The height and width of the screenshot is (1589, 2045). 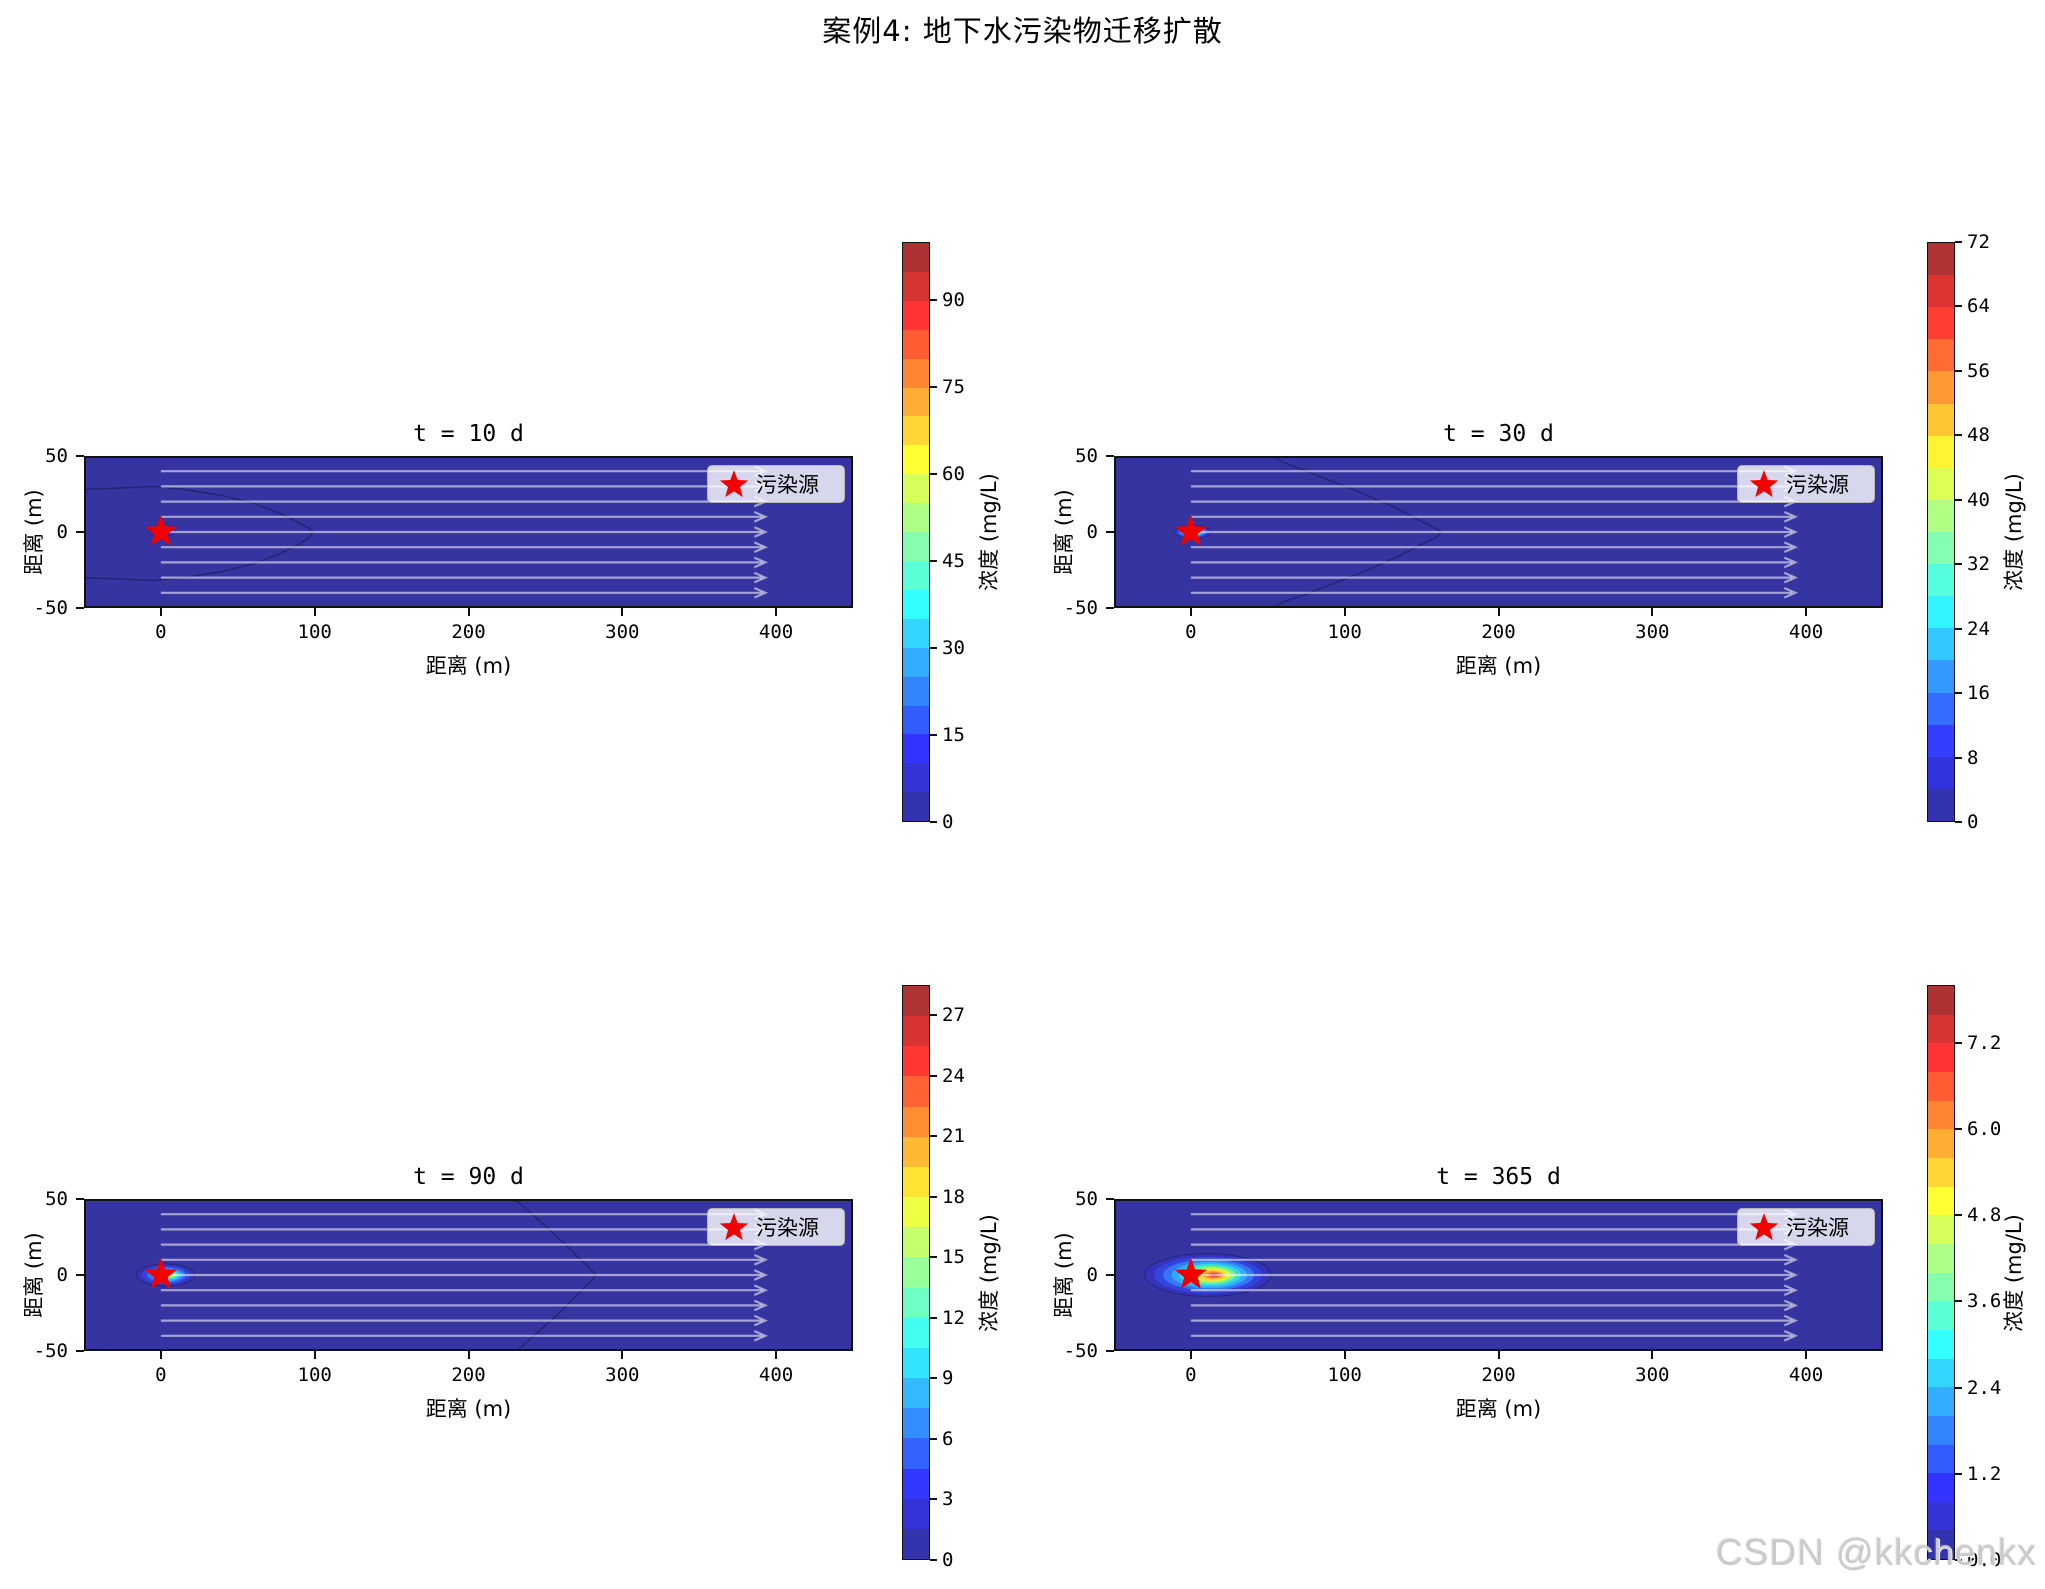 I want to click on x-tick-label: 200, so click(x=1498, y=1375).